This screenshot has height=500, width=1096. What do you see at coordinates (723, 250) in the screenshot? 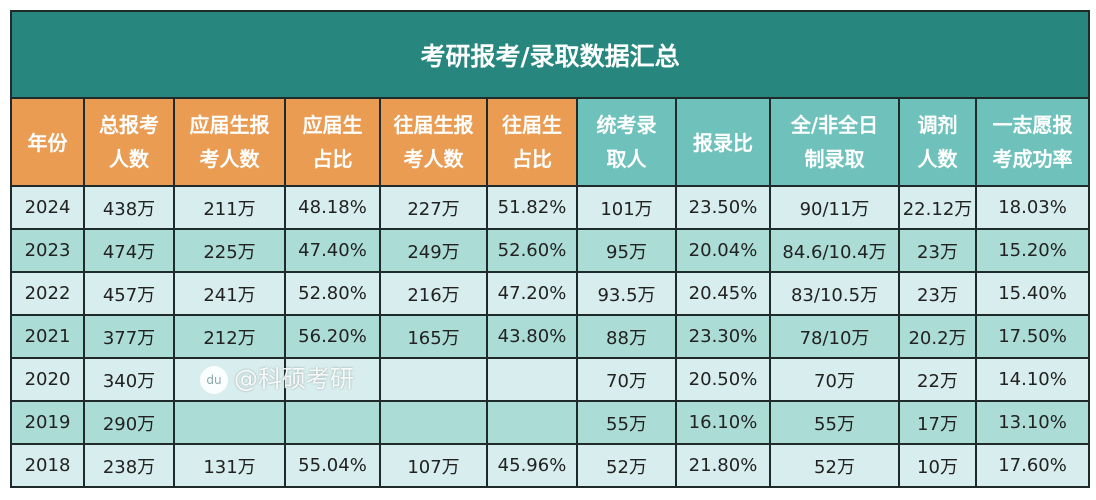
I see `table-cell: 20.04%` at bounding box center [723, 250].